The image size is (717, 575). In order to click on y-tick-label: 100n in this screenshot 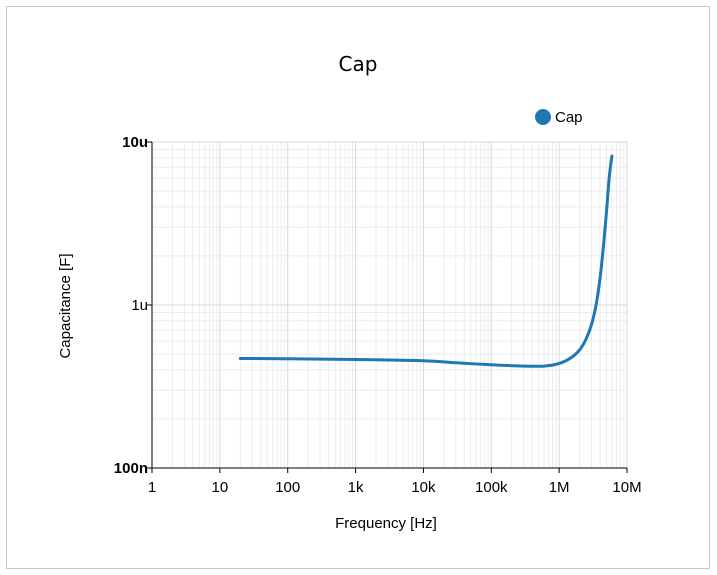, I will do `click(131, 468)`.